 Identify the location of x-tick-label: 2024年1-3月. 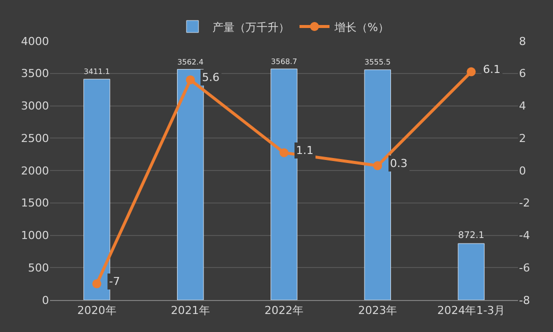
(471, 311).